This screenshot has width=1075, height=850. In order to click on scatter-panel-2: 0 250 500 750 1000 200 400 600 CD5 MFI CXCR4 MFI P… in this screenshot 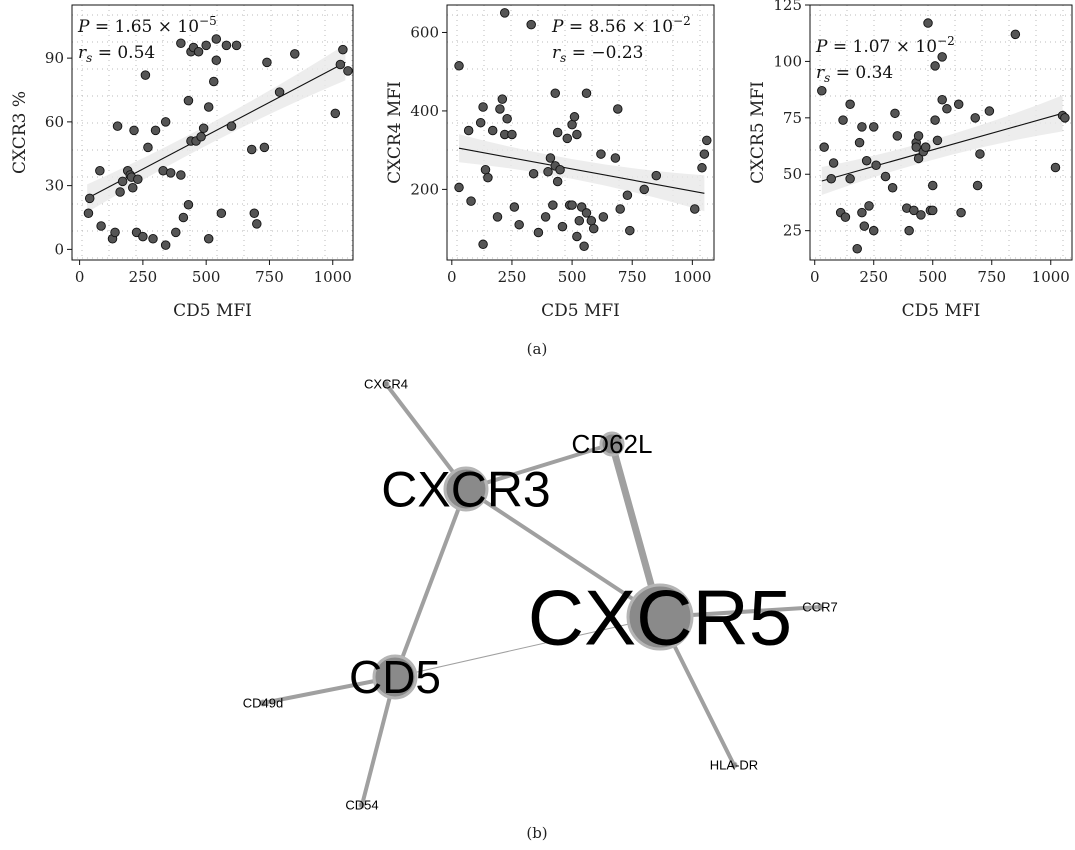, I will do `click(550, 162)`.